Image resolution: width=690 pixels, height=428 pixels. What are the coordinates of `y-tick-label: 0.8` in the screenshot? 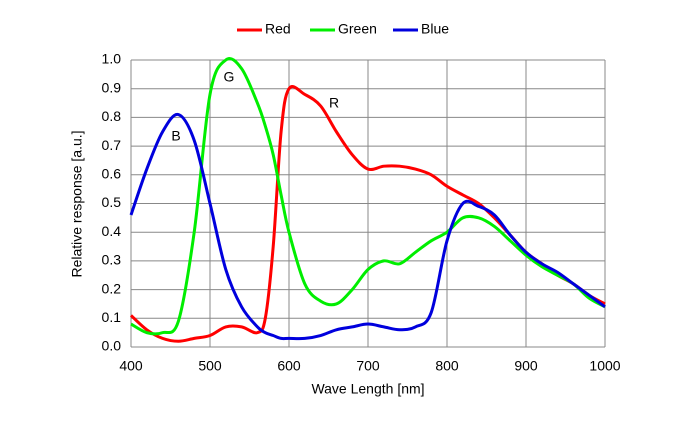 It's located at (112, 116).